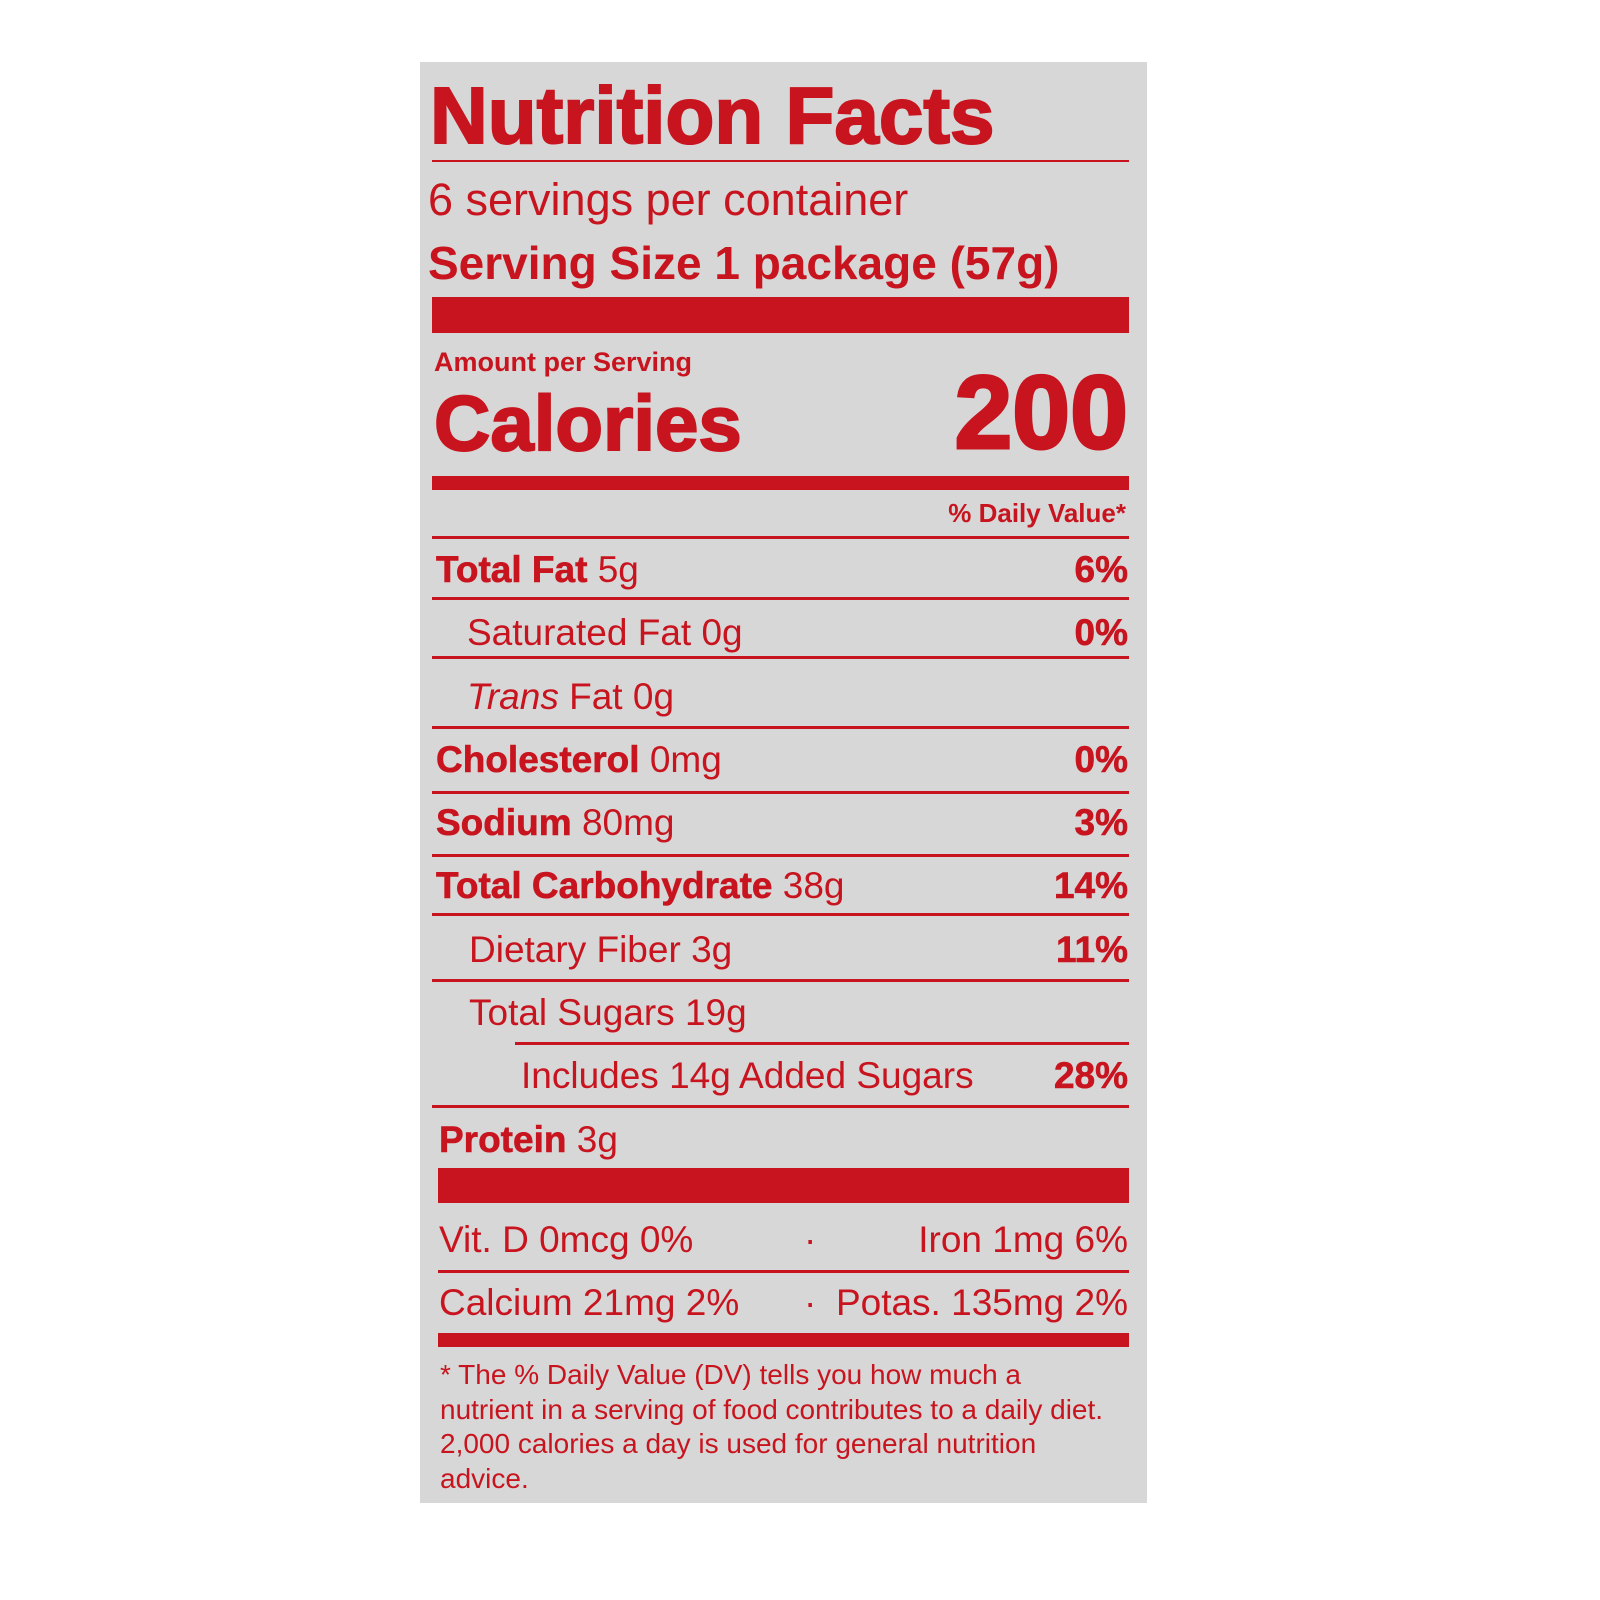 This screenshot has height=1600, width=1600. Describe the element at coordinates (503, 1140) in the screenshot. I see `nutrient-name: Protein` at that location.